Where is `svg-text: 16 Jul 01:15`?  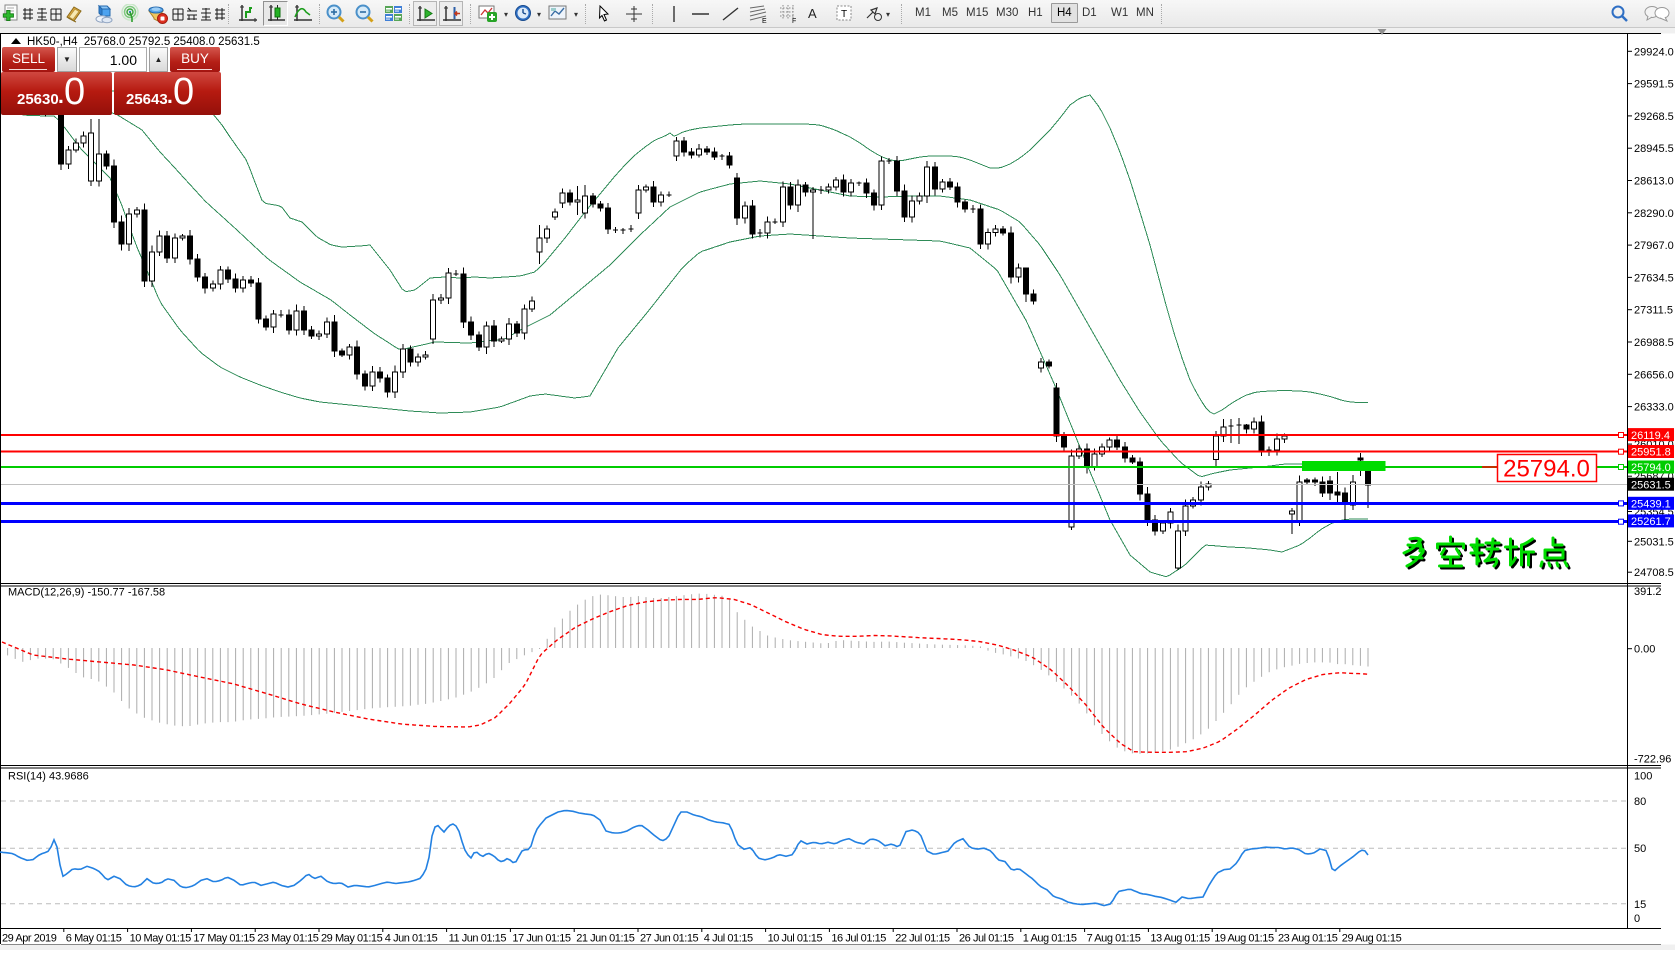 svg-text: 16 Jul 01:15 is located at coordinates (858, 939).